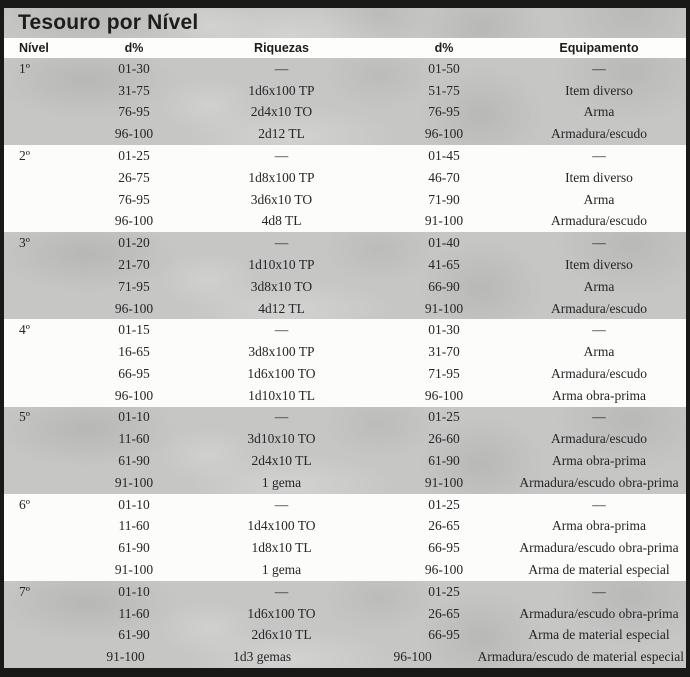  I want to click on table-row: 71-95 3d8x10 TO 66-90 Arma, so click(345, 287).